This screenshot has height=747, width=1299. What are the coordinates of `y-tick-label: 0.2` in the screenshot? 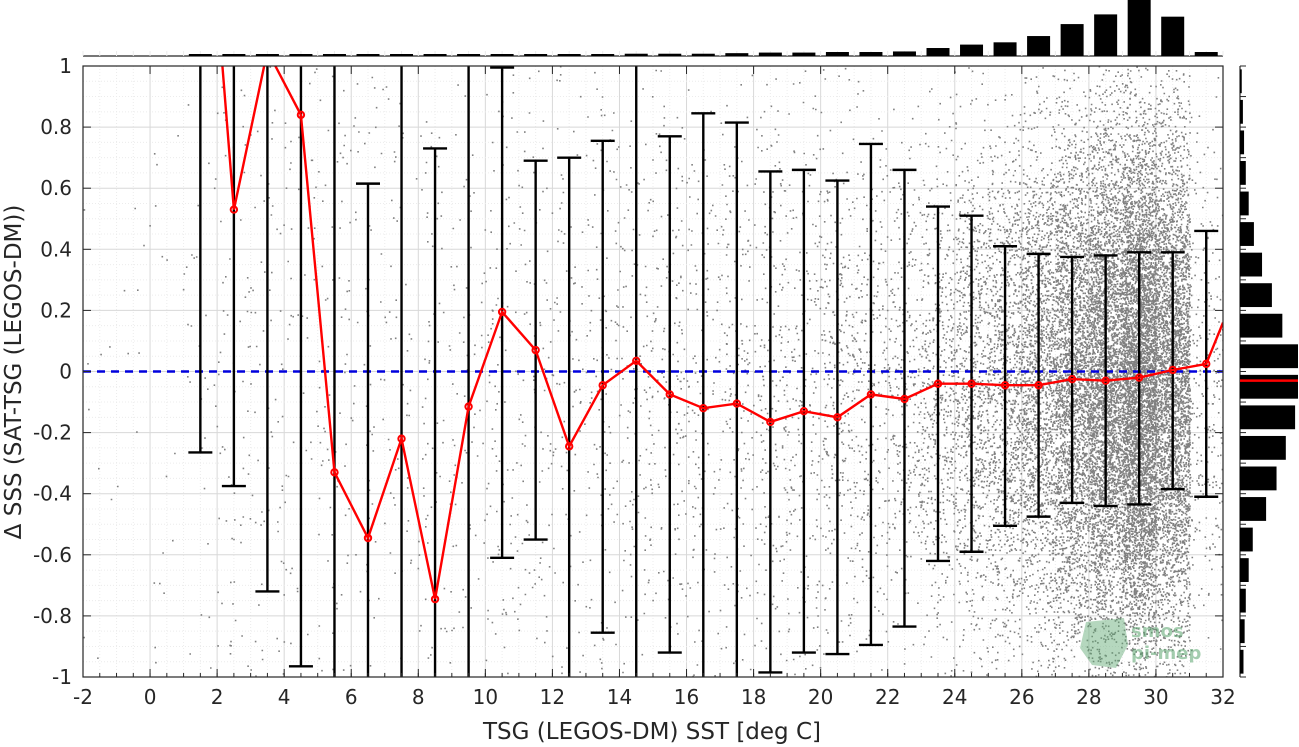 It's located at (56, 310).